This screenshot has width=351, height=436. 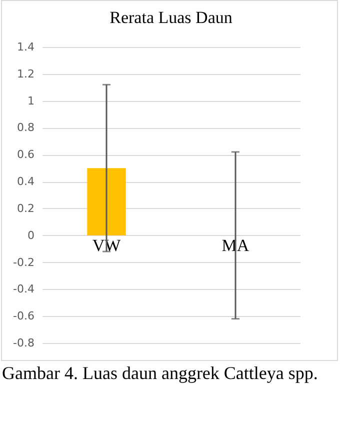 I want to click on y-tick-label: 1, so click(x=31, y=101).